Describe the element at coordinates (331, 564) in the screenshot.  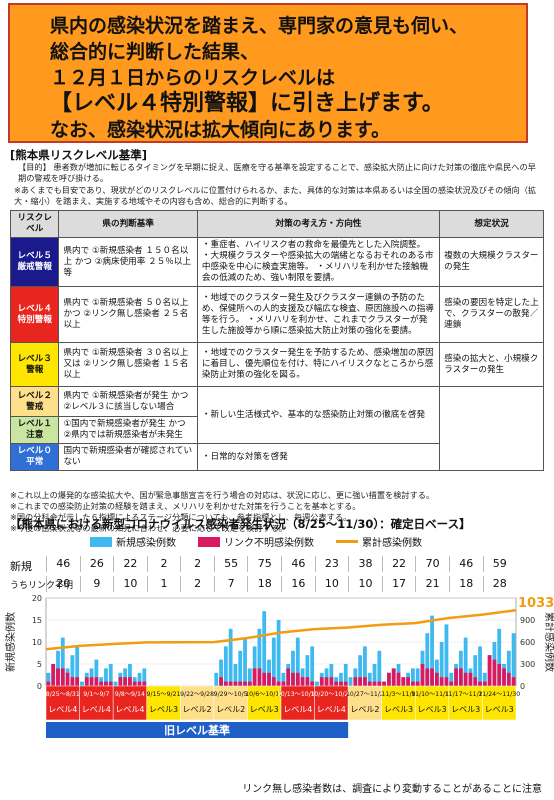
I see `weekly-new-cell: 23` at that location.